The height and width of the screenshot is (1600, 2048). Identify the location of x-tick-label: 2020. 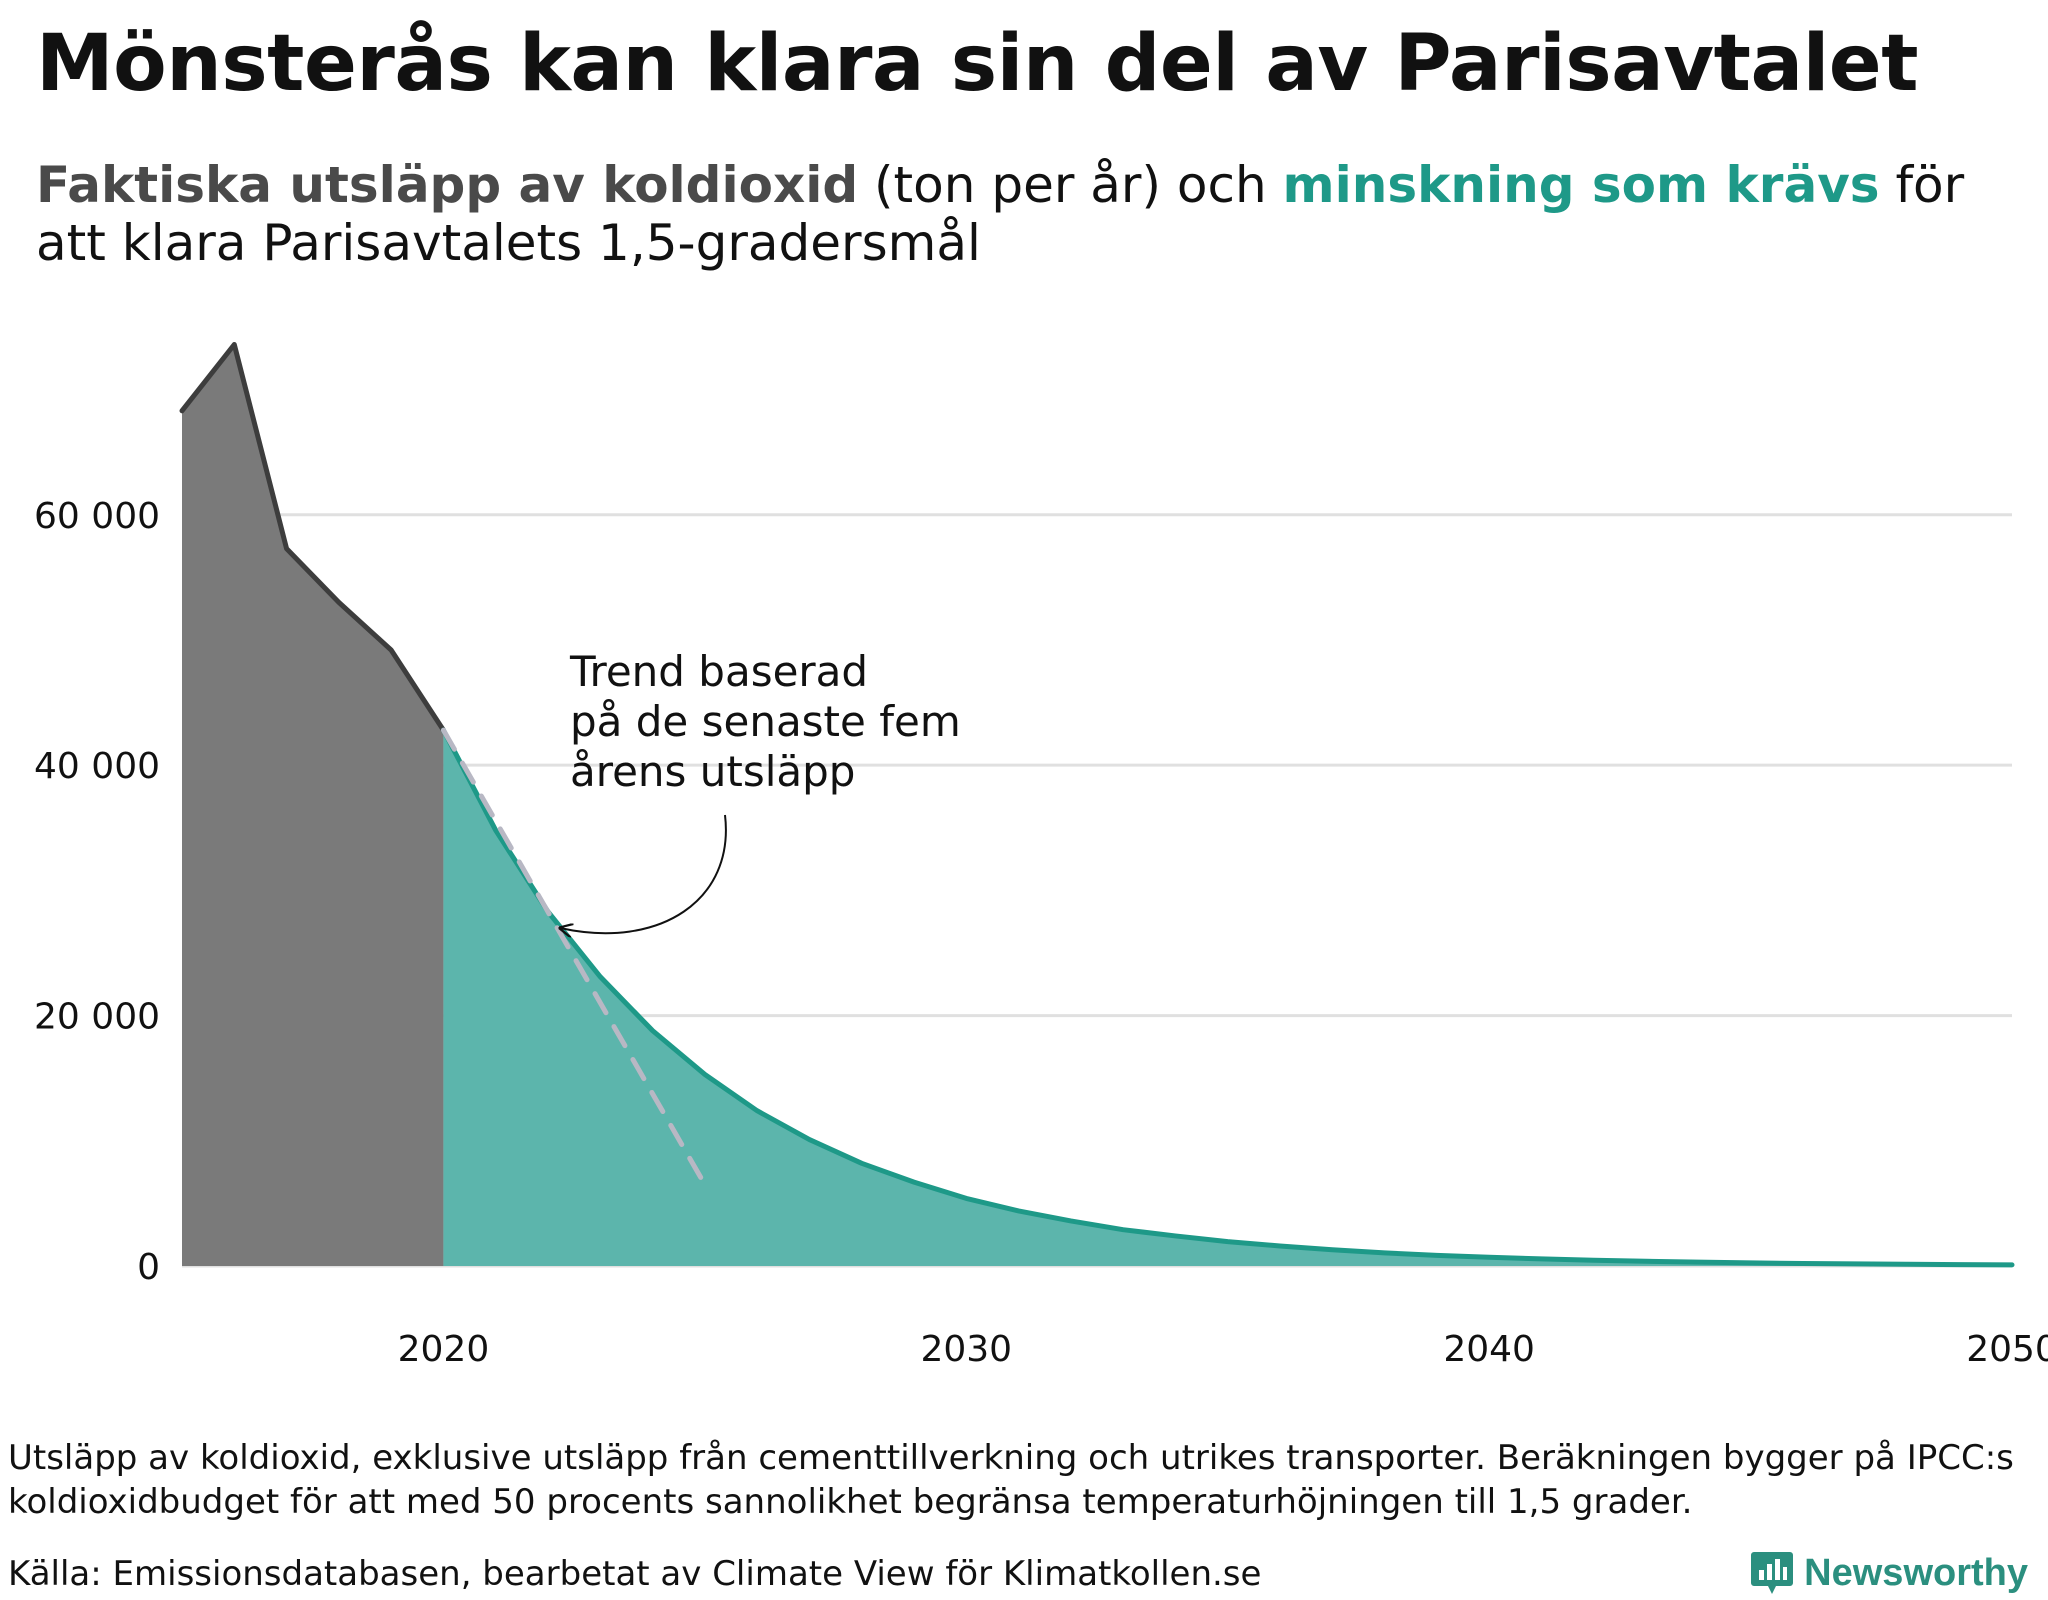
(444, 1349).